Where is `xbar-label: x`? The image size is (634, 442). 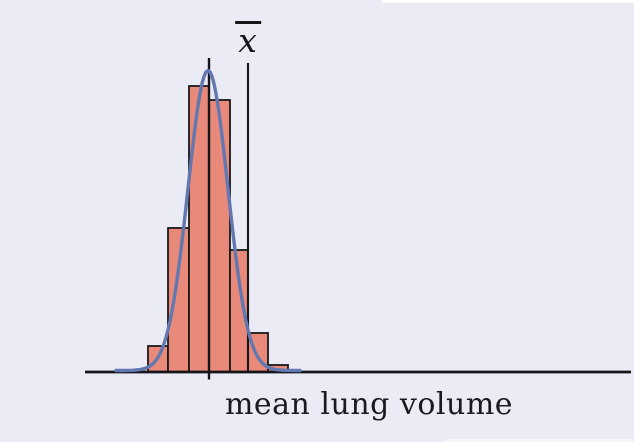
xbar-label: x is located at coordinates (248, 39).